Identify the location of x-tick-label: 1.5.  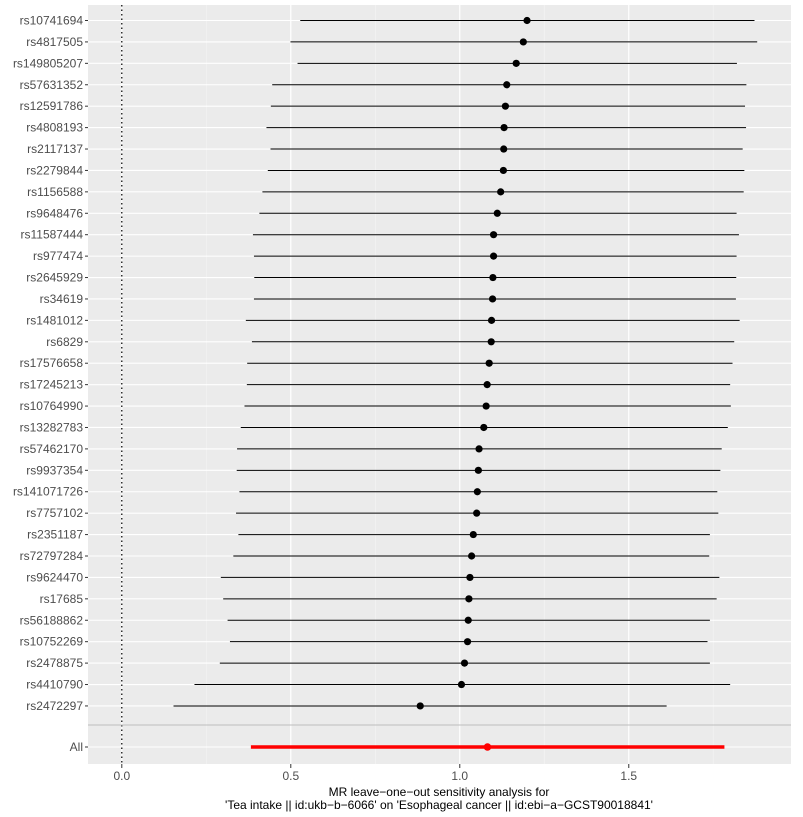
(628, 776).